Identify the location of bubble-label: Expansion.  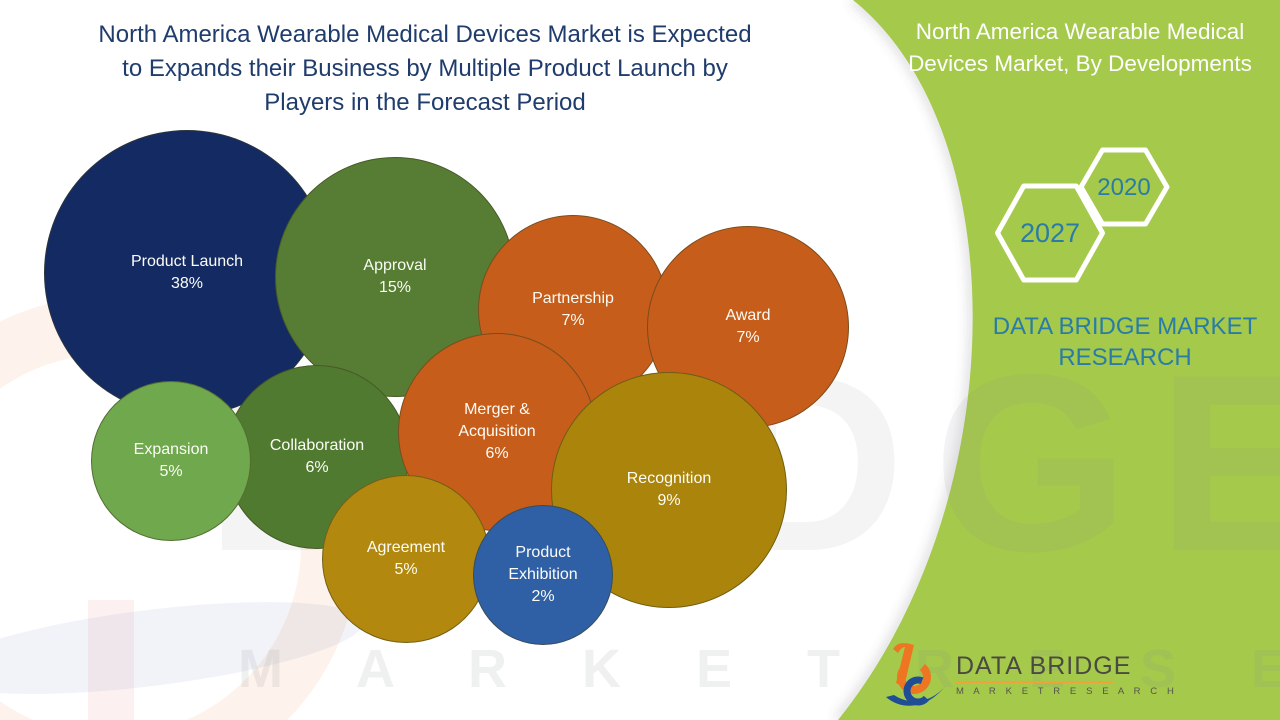
(171, 449).